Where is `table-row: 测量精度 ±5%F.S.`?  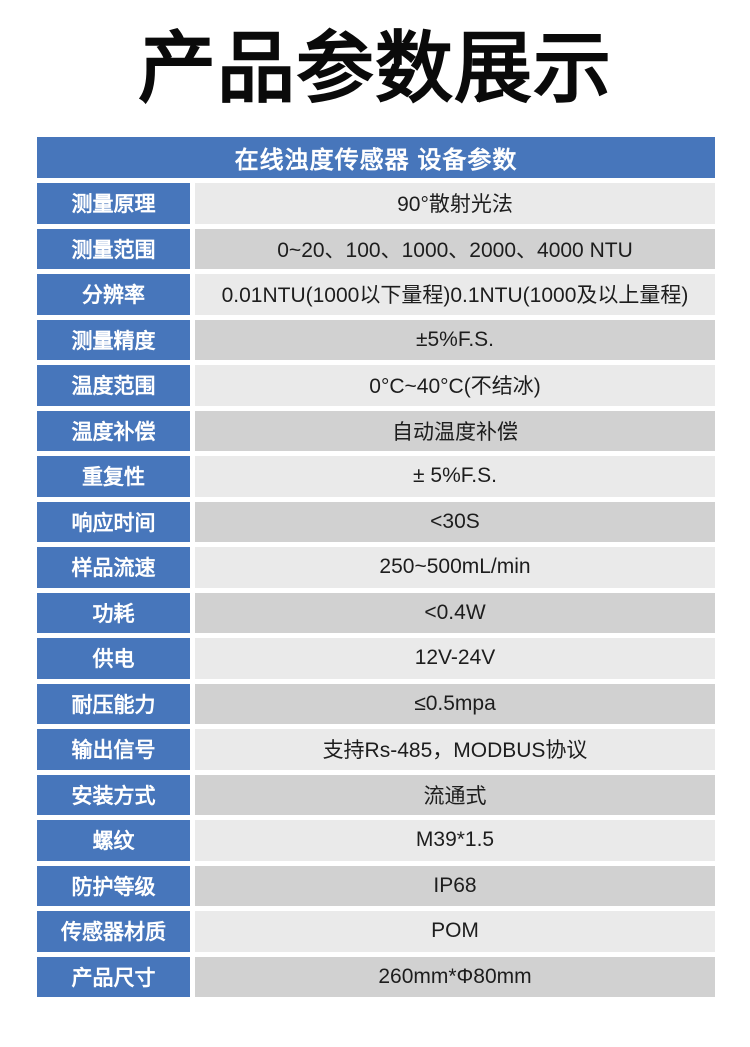
table-row: 测量精度 ±5%F.S. is located at coordinates (376, 339).